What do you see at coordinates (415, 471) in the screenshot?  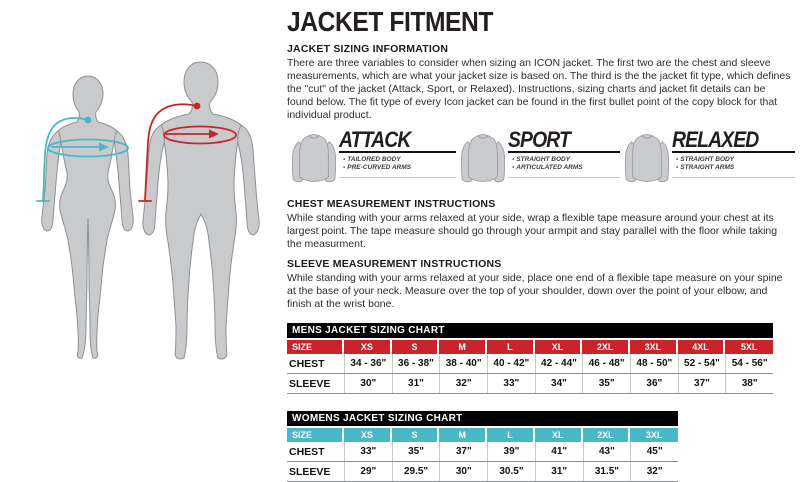 I see `table-cell: 29.5"` at bounding box center [415, 471].